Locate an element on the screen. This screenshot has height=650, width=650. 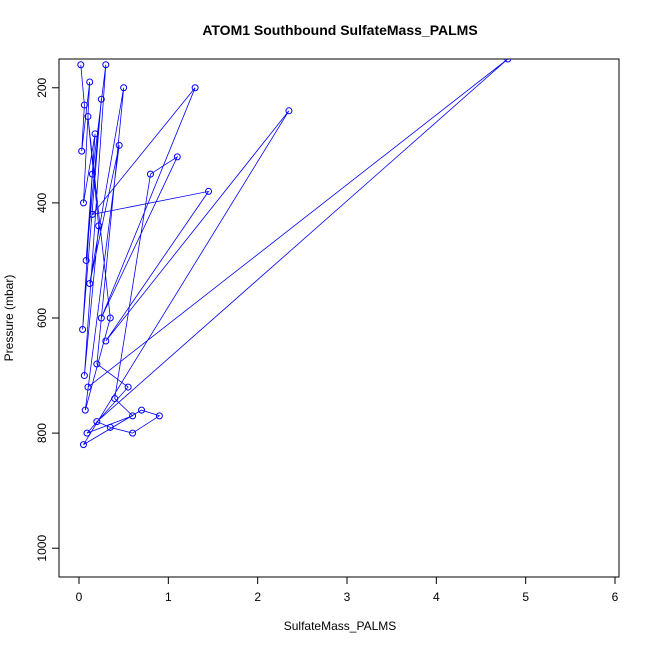
x-axis: 0 1 2 3 4 5 6 is located at coordinates (347, 590).